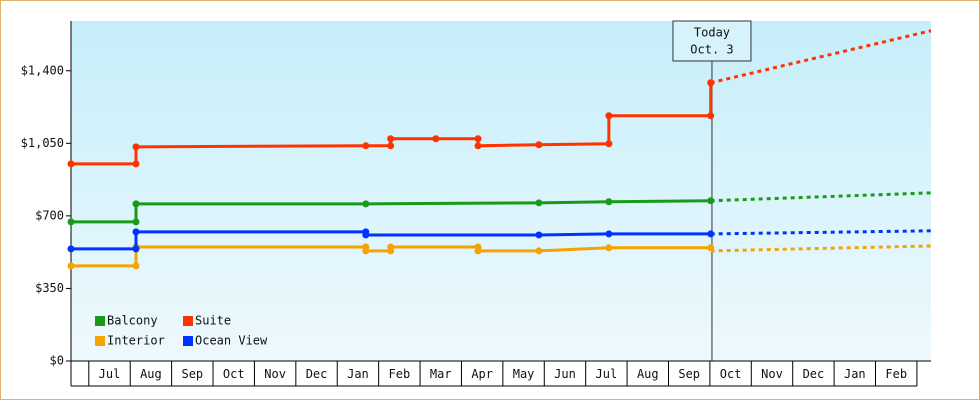 The width and height of the screenshot is (980, 403). What do you see at coordinates (712, 33) in the screenshot?
I see `today-label: Today` at bounding box center [712, 33].